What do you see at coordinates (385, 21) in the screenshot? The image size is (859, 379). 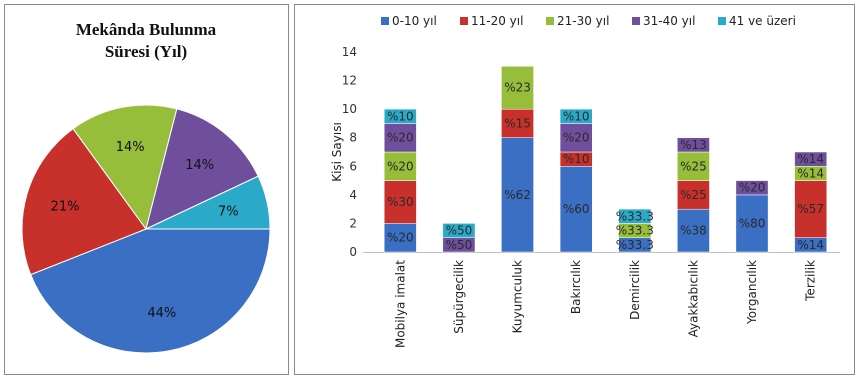 I see `legend-swatch-0-10-yil` at bounding box center [385, 21].